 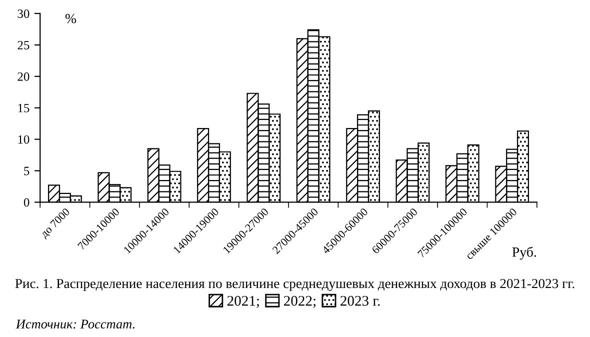 I want to click on text: Рис. 1. Распределение населения по величине среднедушевых денежных доходов в 2021-2023 гг., so click(x=294, y=284).